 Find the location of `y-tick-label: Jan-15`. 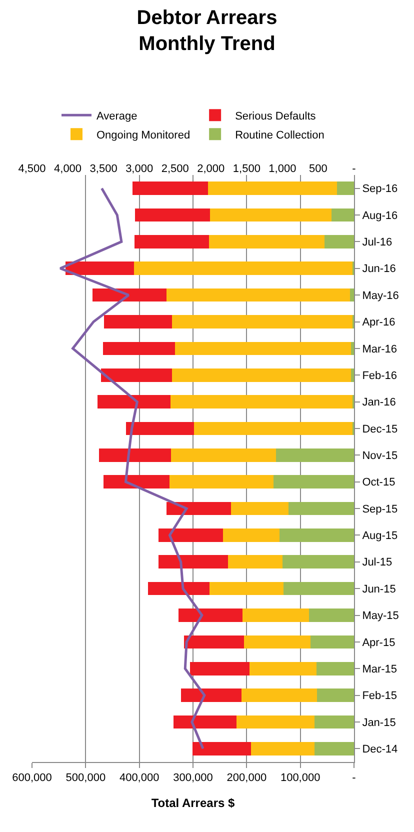

y-tick-label: Jan-15 is located at coordinates (379, 722).